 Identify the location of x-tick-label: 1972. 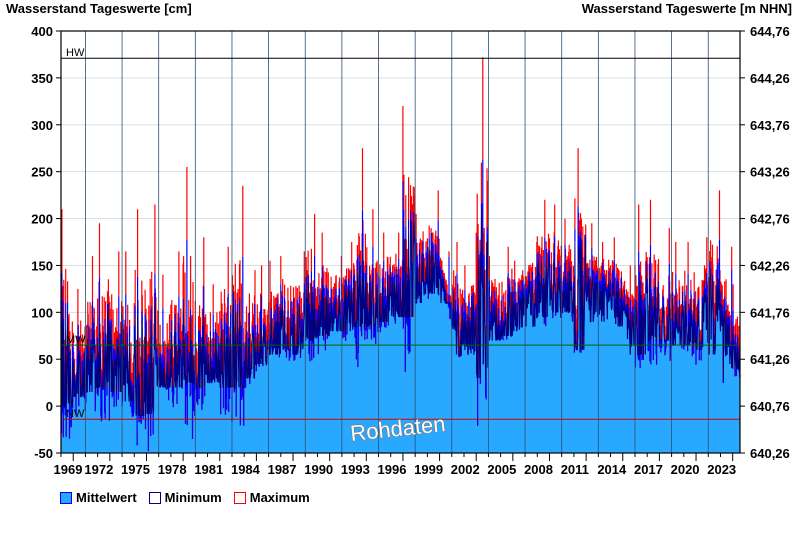
(98, 469).